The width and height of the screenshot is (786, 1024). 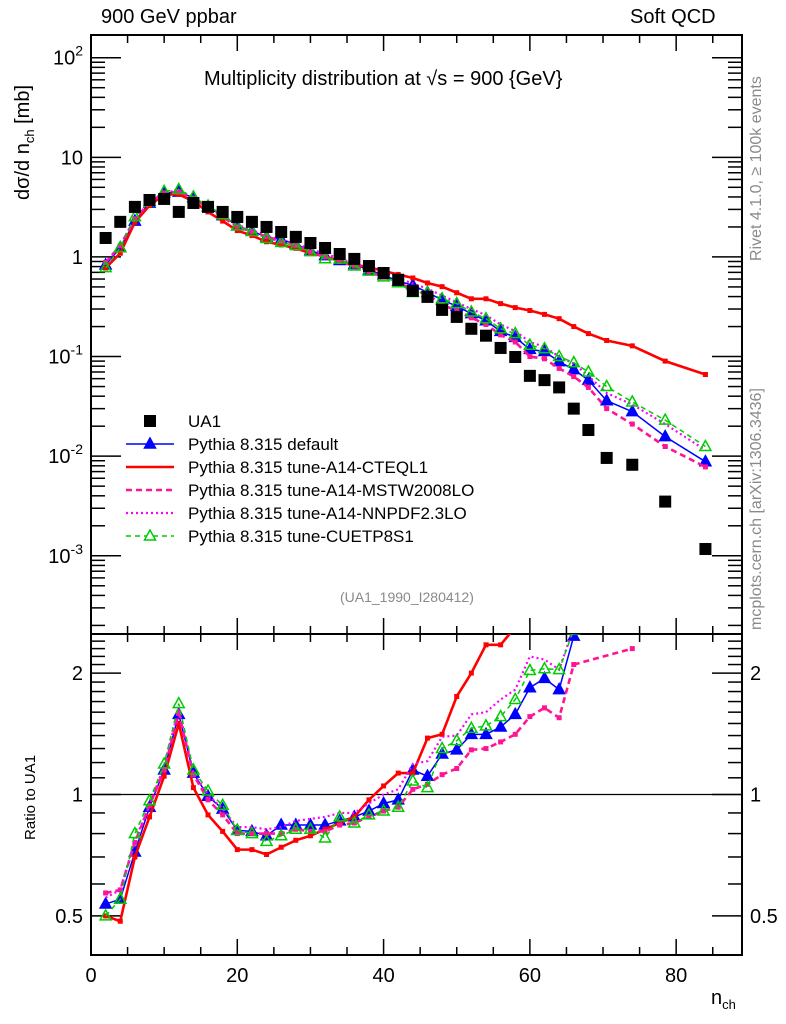 I want to click on ratio-y-tick-label: 1, so click(x=77, y=796).